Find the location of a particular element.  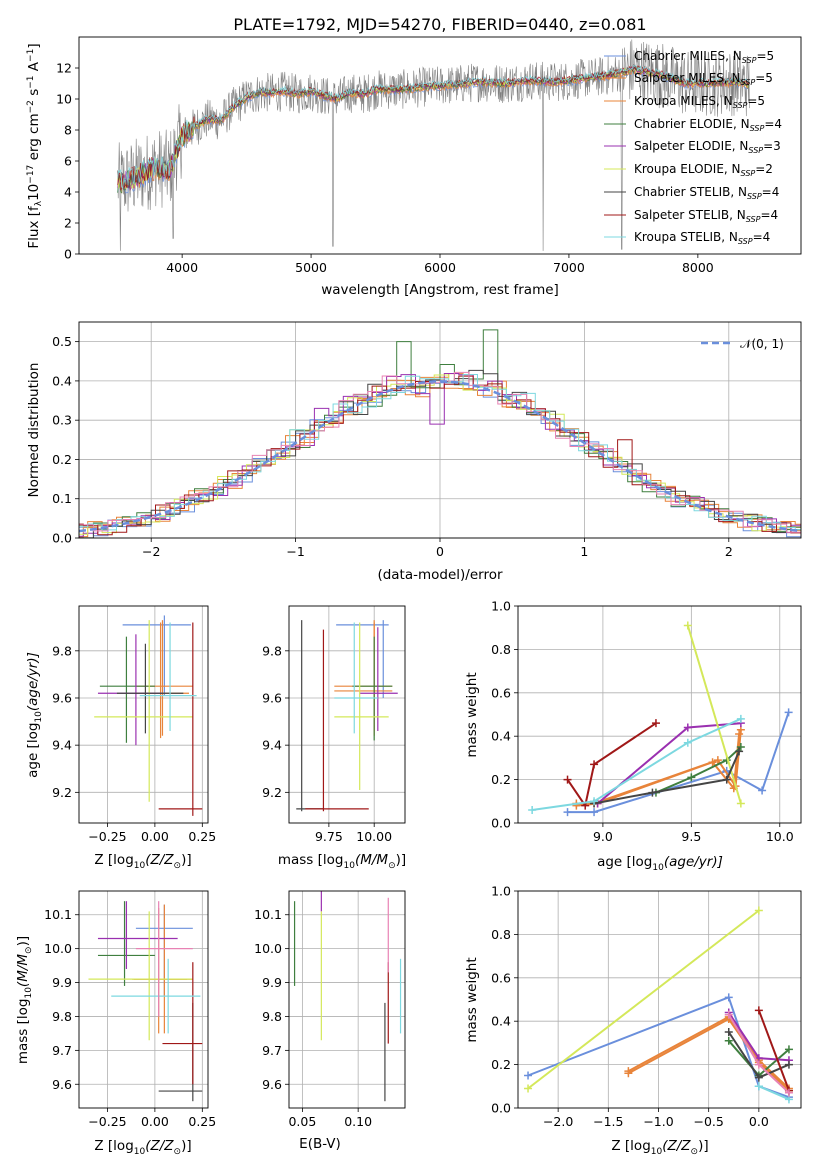

mass-z-xlabel-a: Z [log is located at coordinates (113, 1146).